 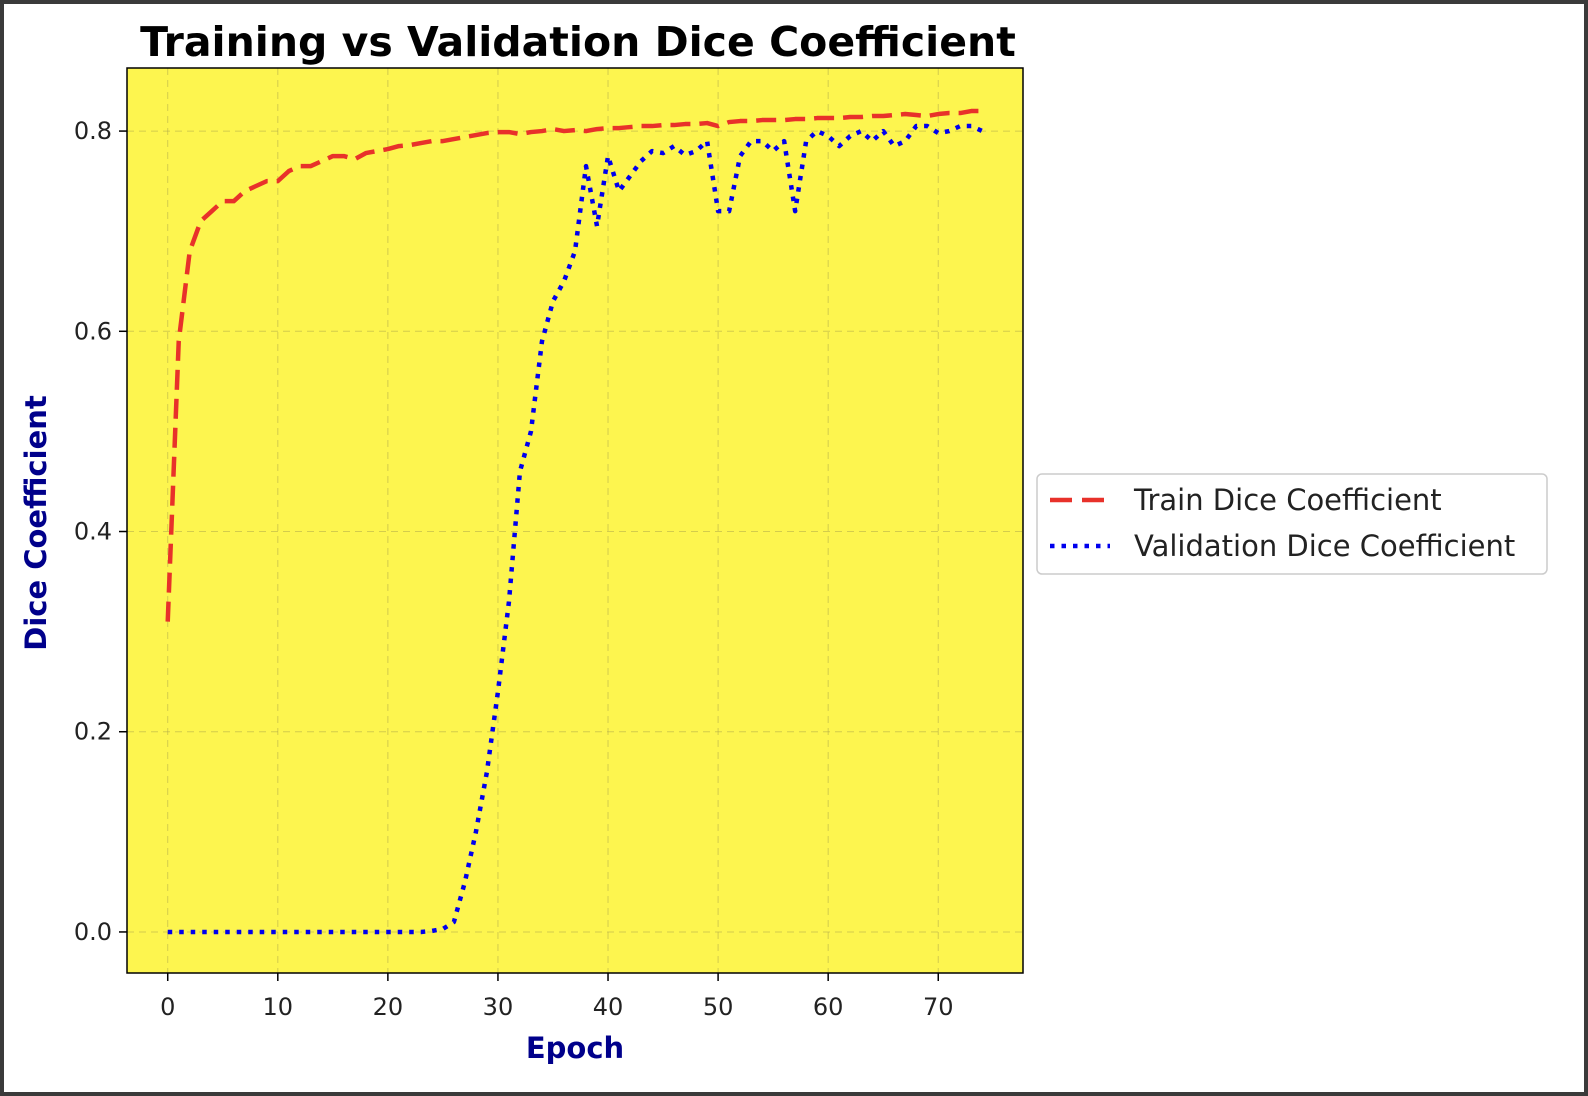 What do you see at coordinates (93, 331) in the screenshot?
I see `y-tick-label: 0.6` at bounding box center [93, 331].